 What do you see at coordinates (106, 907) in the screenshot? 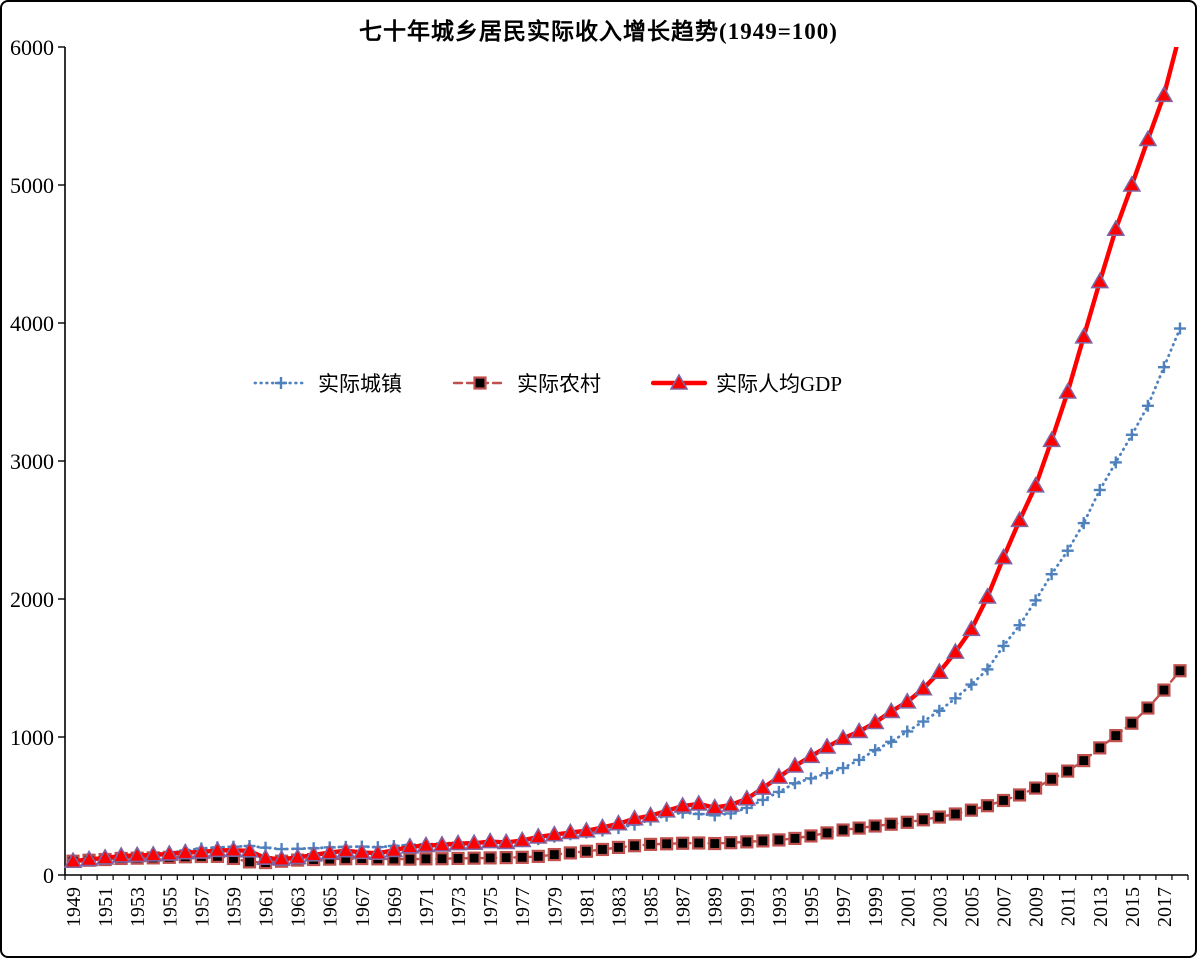
I see `x-tick-label: 1951` at bounding box center [106, 907].